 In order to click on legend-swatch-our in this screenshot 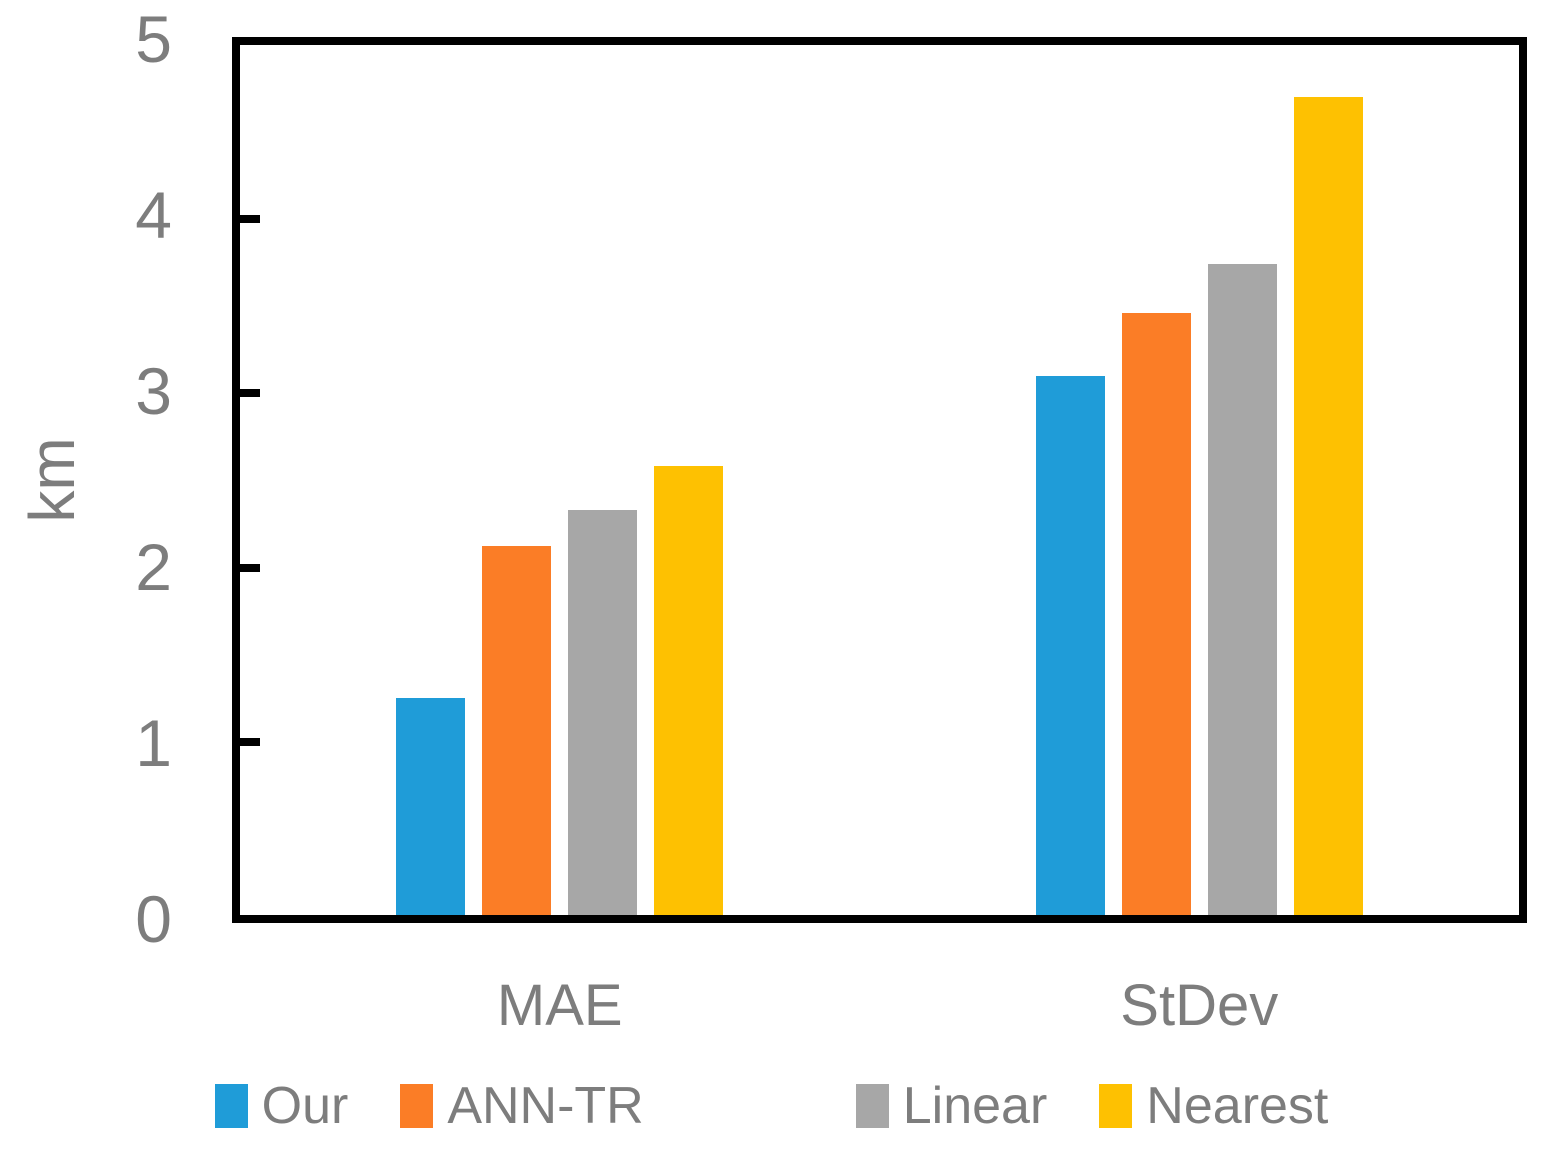, I will do `click(231, 1106)`.